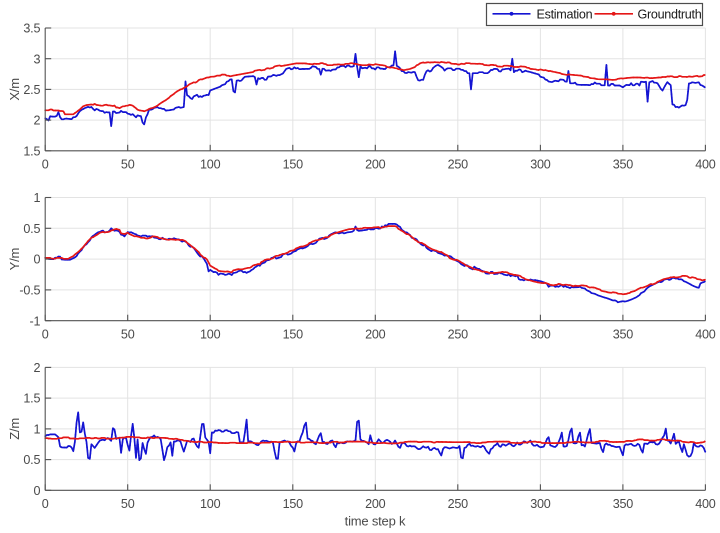 The height and width of the screenshot is (533, 720). Describe the element at coordinates (31, 29) in the screenshot. I see `svg-text: 3.5` at that location.